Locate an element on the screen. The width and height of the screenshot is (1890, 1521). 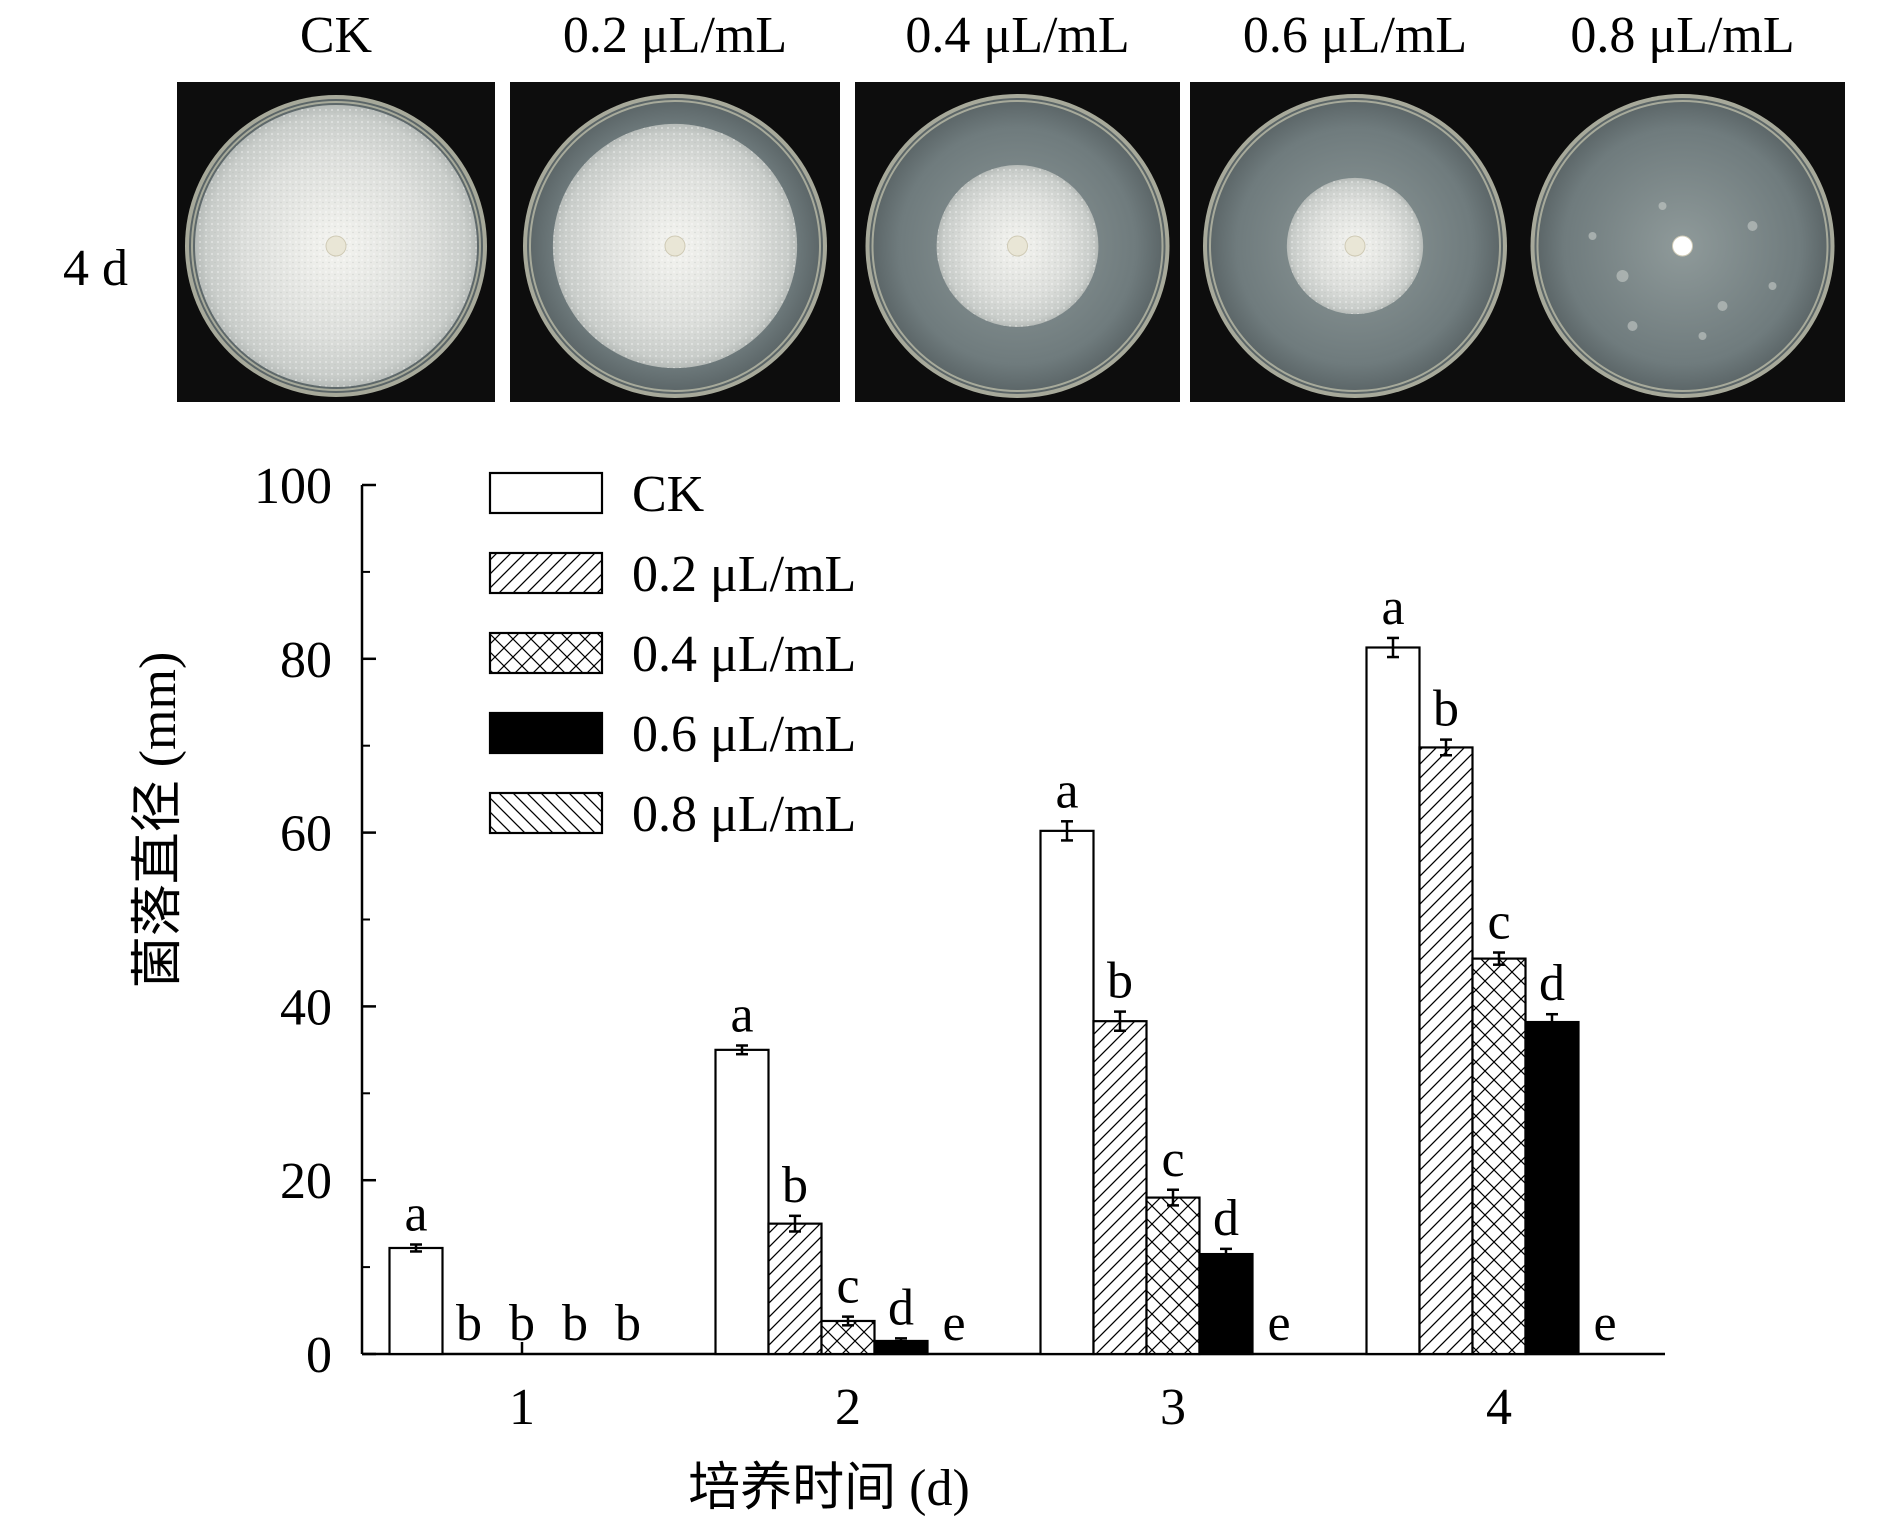
plate-label: 0.6 μL/mL is located at coordinates (1355, 35).